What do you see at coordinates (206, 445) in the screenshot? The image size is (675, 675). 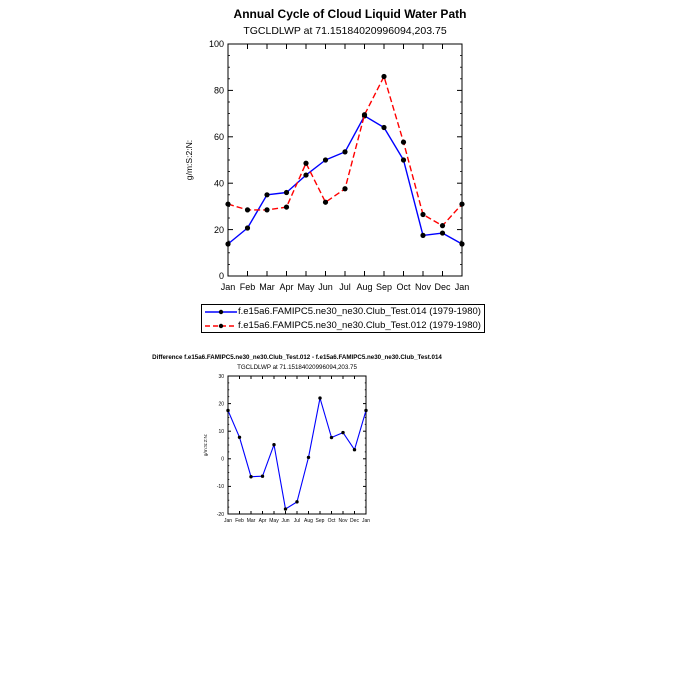 I see `chart2-ylabel: g/m:S:2:N:` at bounding box center [206, 445].